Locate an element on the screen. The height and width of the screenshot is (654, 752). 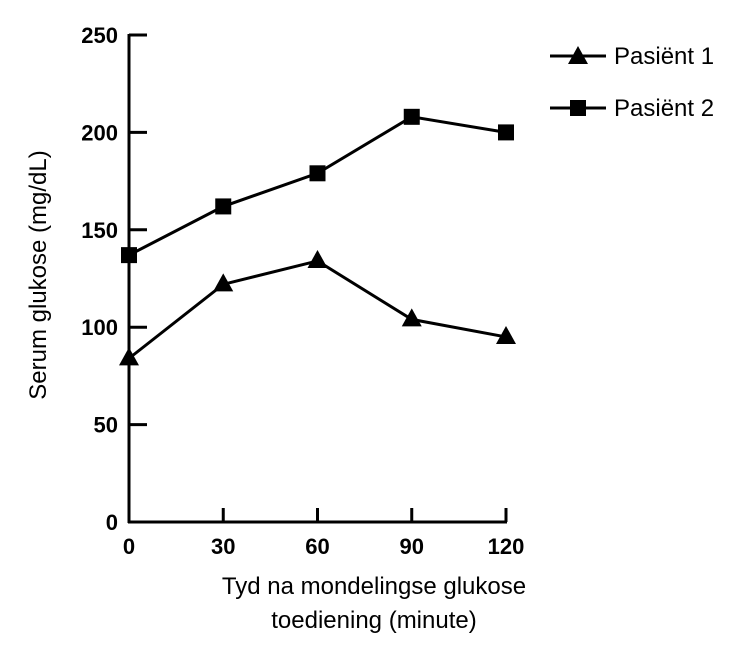
x-axis-title-line-2: toediening (minute) is located at coordinates (373, 620).